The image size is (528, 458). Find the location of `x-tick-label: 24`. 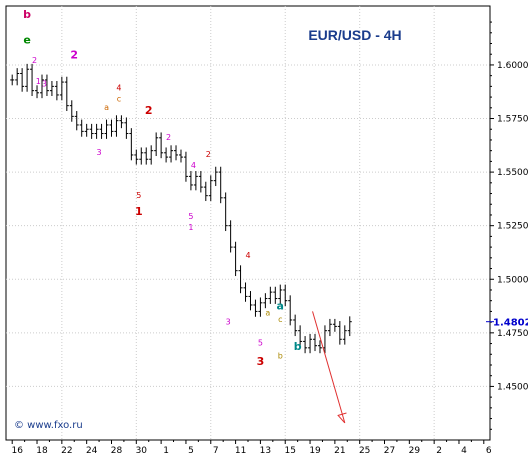

x-tick-label: 24 is located at coordinates (92, 451).